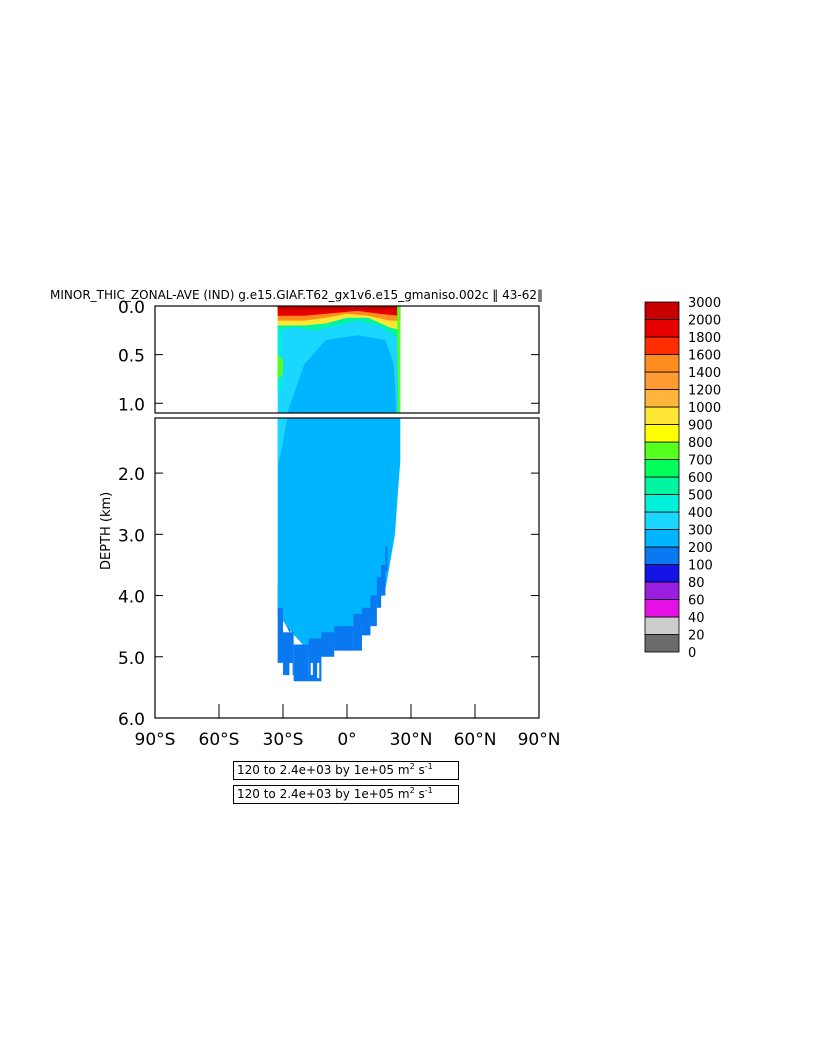 This screenshot has height=1055, width=818. I want to click on colorbar-label-16: 1400, so click(704, 373).